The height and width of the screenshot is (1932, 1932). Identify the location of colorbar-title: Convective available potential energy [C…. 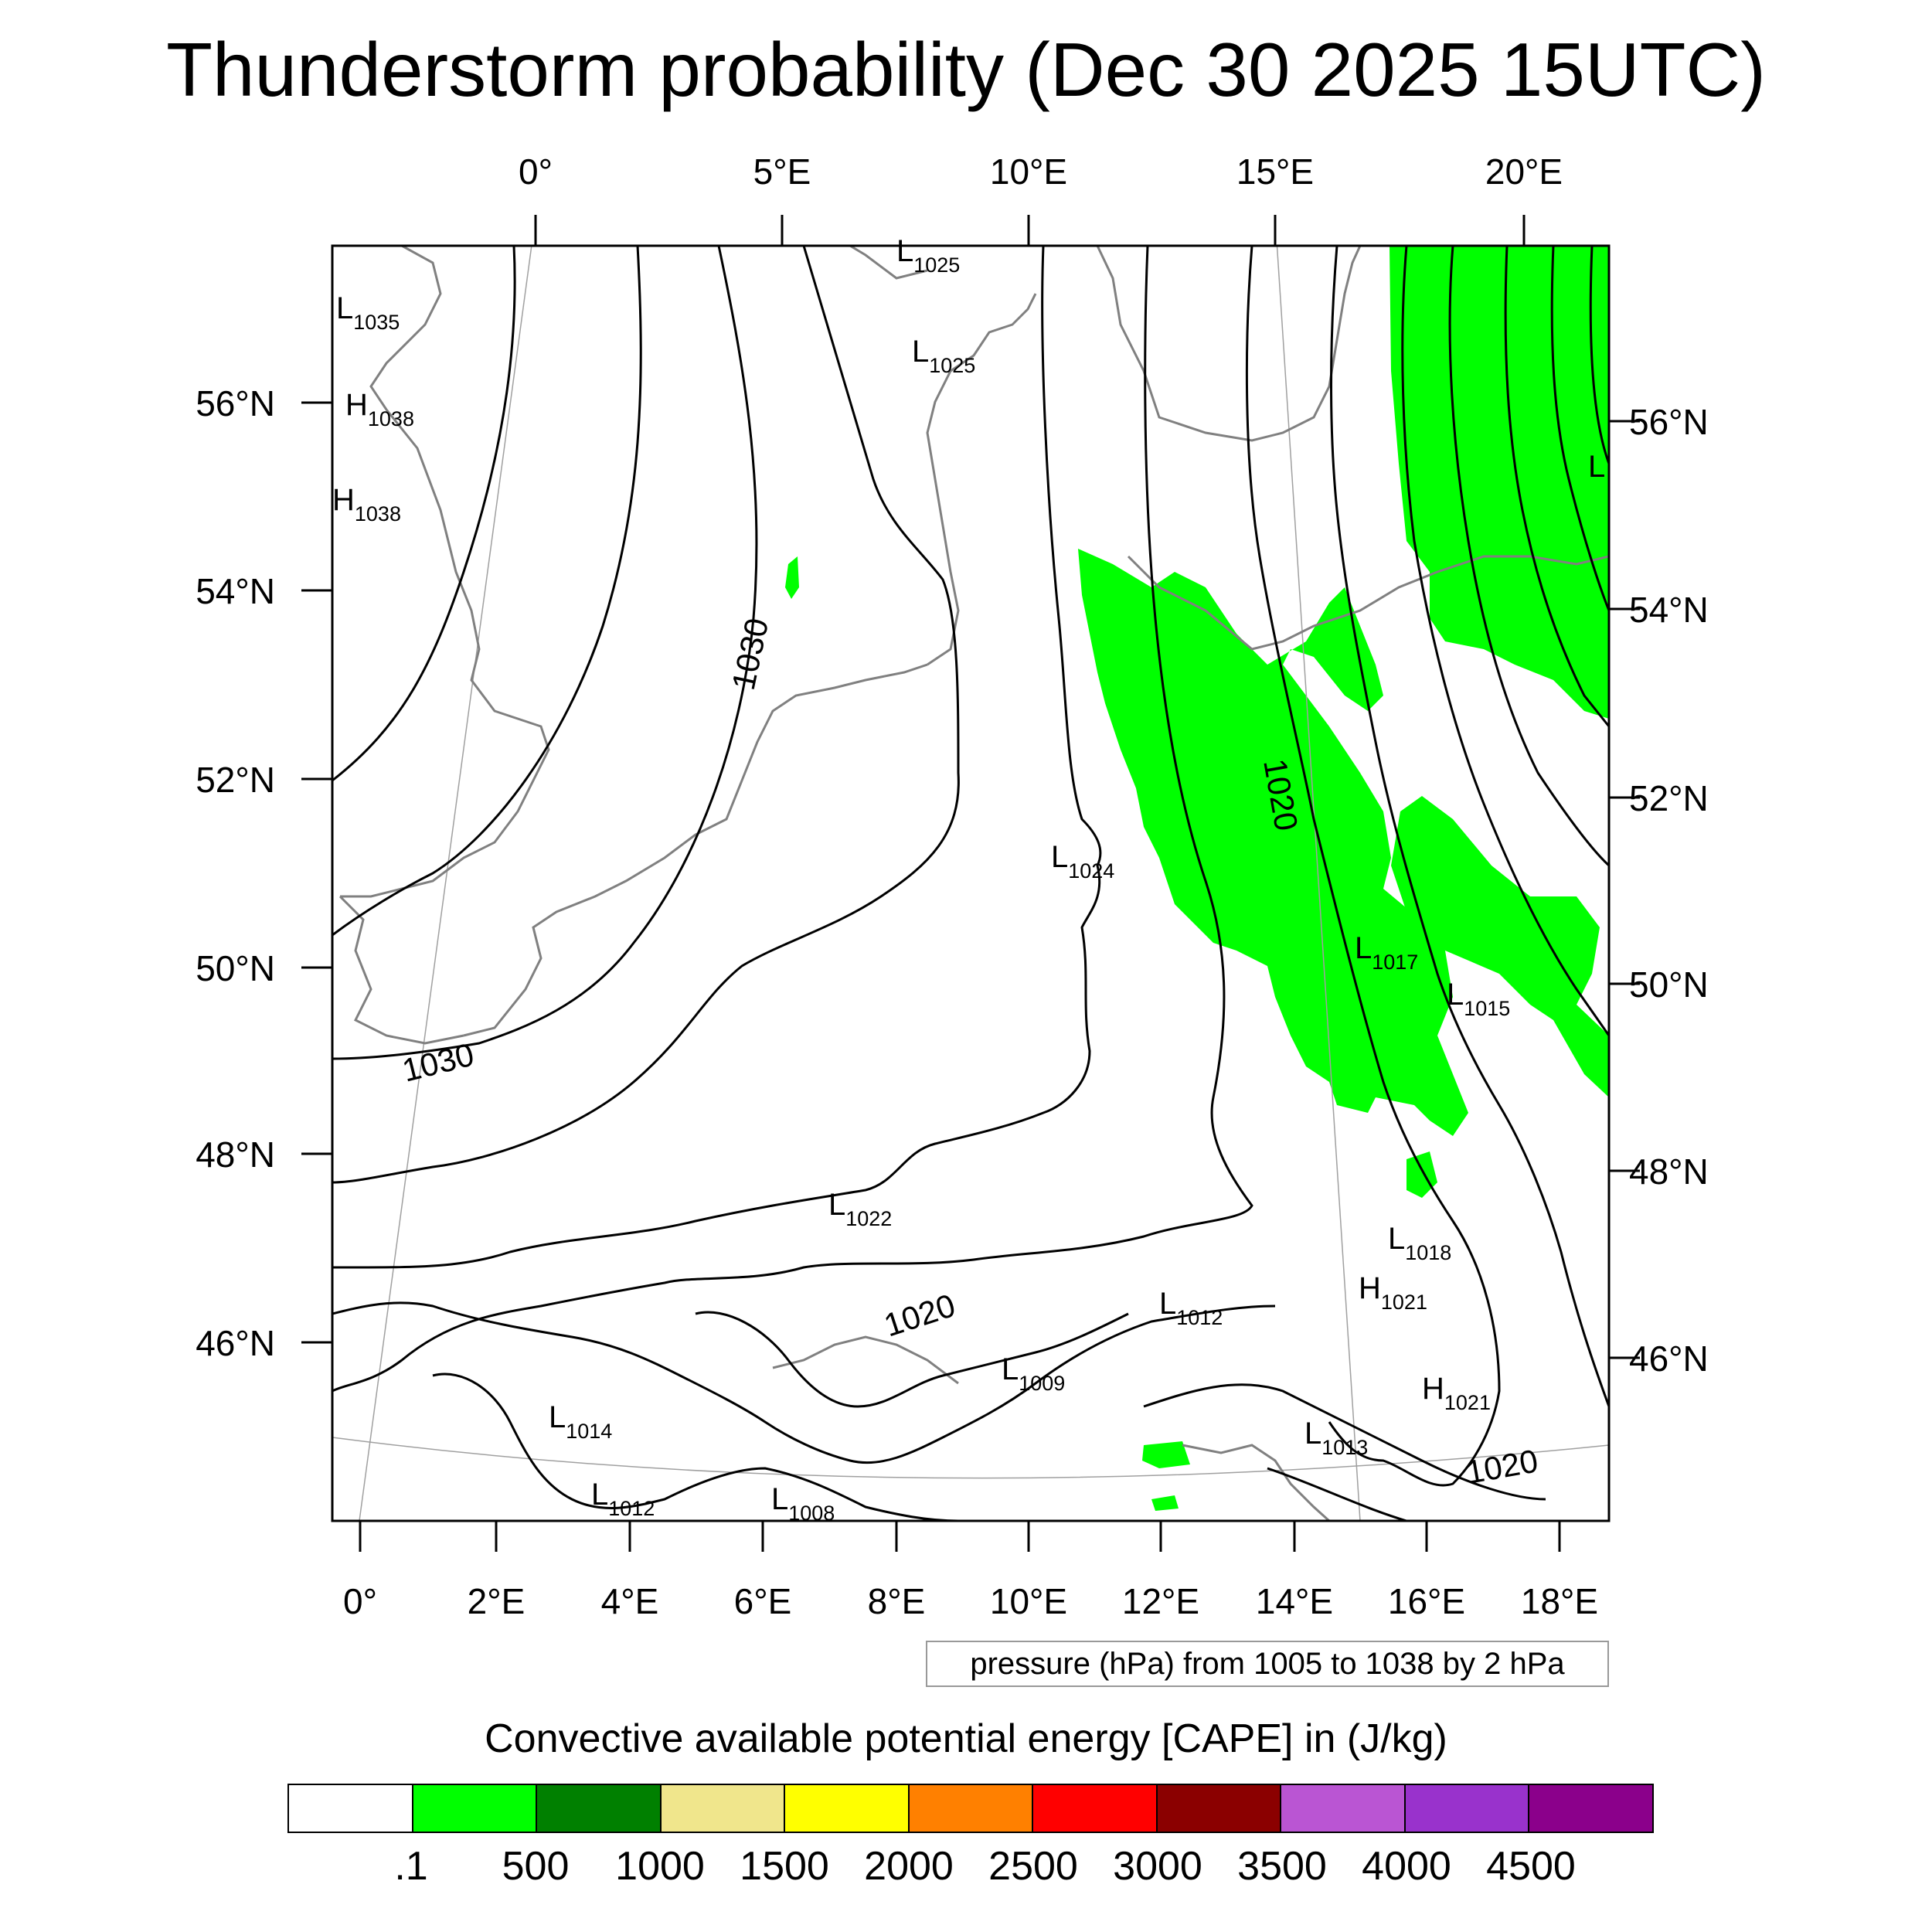
(966, 1739).